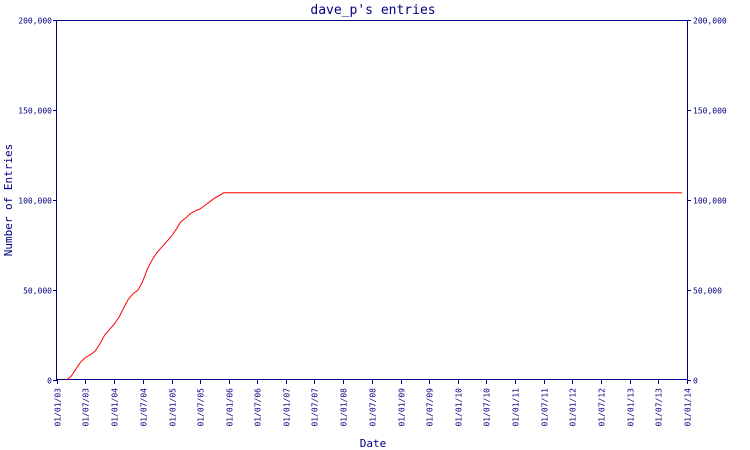  What do you see at coordinates (710, 21) in the screenshot?
I see `y-tick-label-right: 200,000` at bounding box center [710, 21].